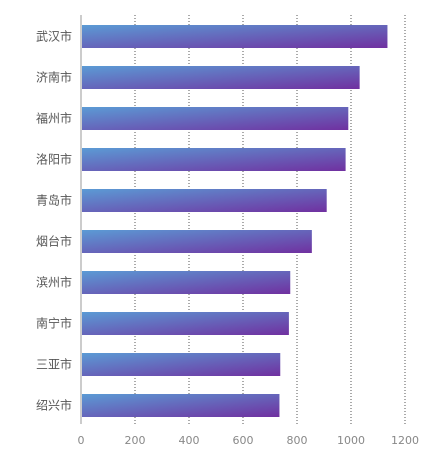 The image size is (440, 456). What do you see at coordinates (81, 440) in the screenshot?
I see `x-tick-label: 0` at bounding box center [81, 440].